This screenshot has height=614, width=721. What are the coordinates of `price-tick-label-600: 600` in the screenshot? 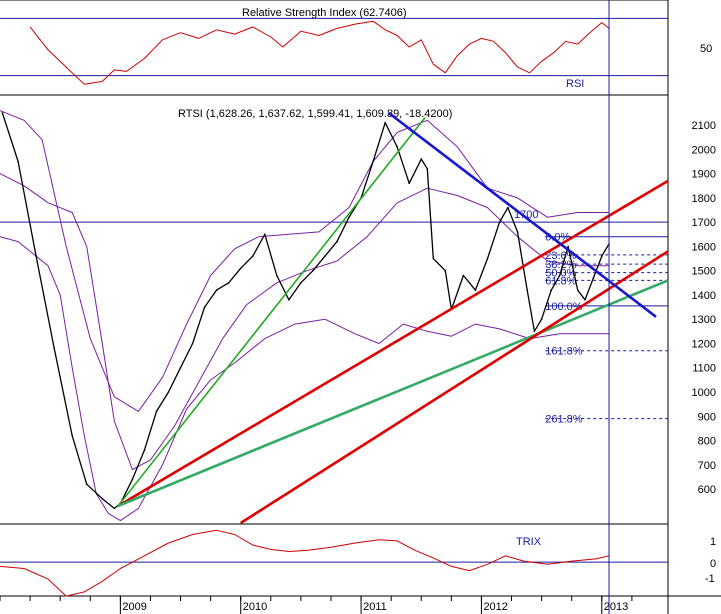 It's located at (707, 490).